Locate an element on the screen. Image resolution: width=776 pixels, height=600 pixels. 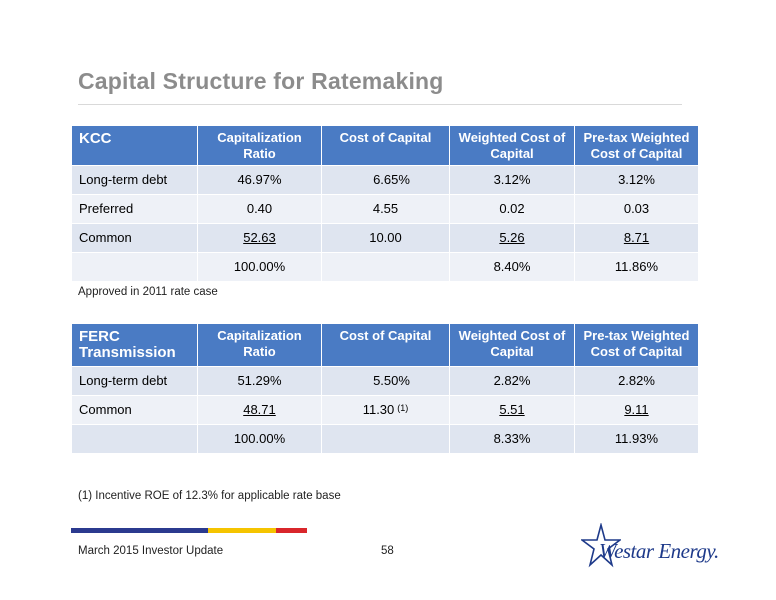
cell-value: 10.00 is located at coordinates (385, 237).